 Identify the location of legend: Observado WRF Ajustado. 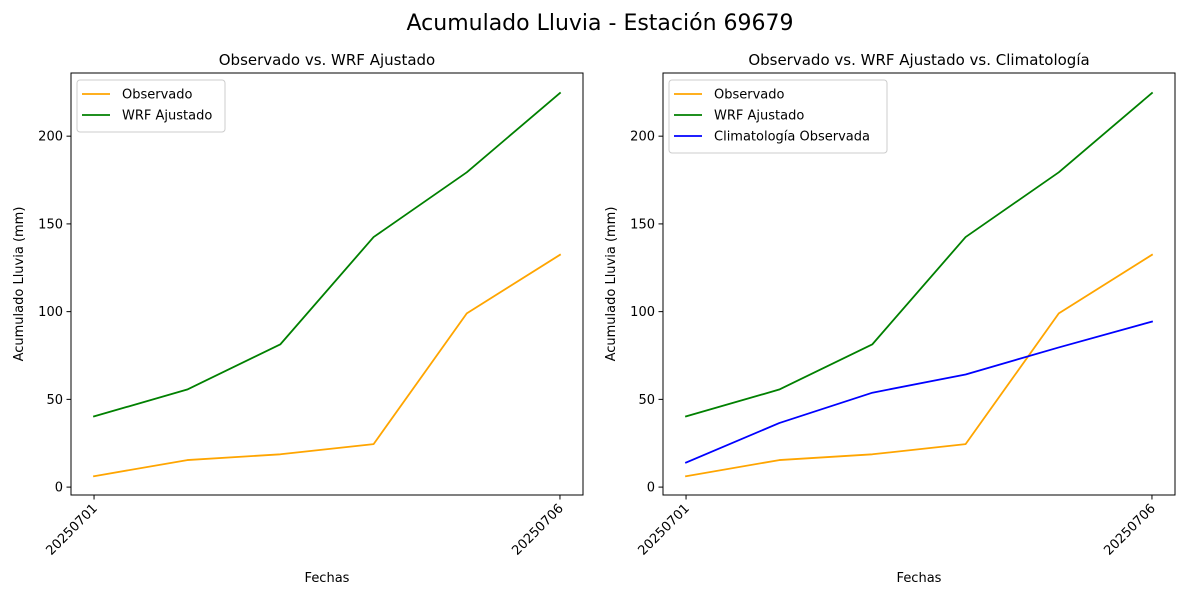
(151, 106).